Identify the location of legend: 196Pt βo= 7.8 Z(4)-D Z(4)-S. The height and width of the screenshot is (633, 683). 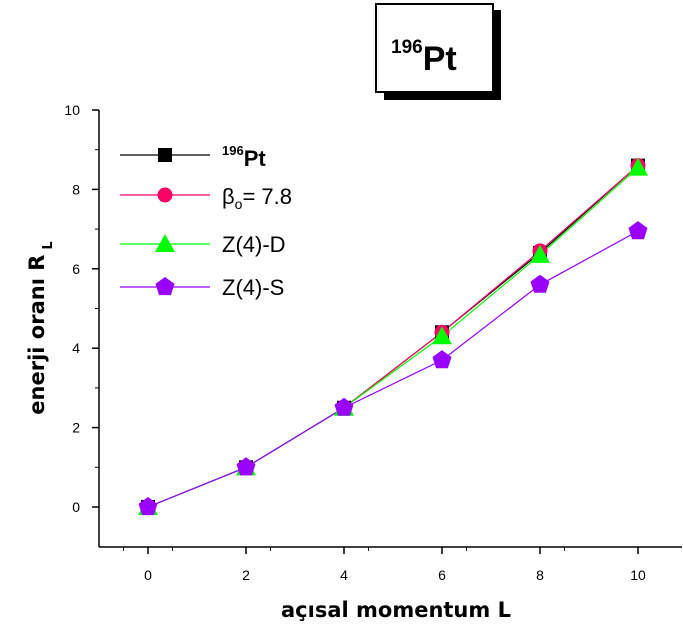
(206, 221).